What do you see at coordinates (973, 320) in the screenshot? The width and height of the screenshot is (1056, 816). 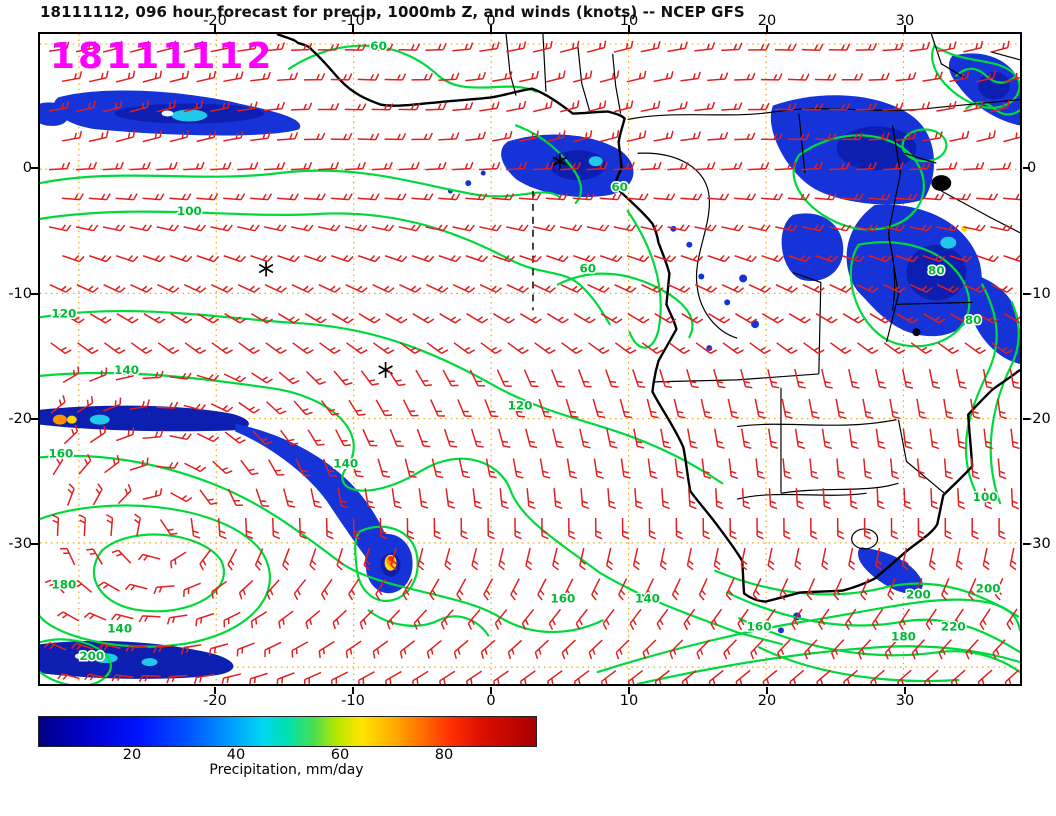 I see `contour-label: 80` at bounding box center [973, 320].